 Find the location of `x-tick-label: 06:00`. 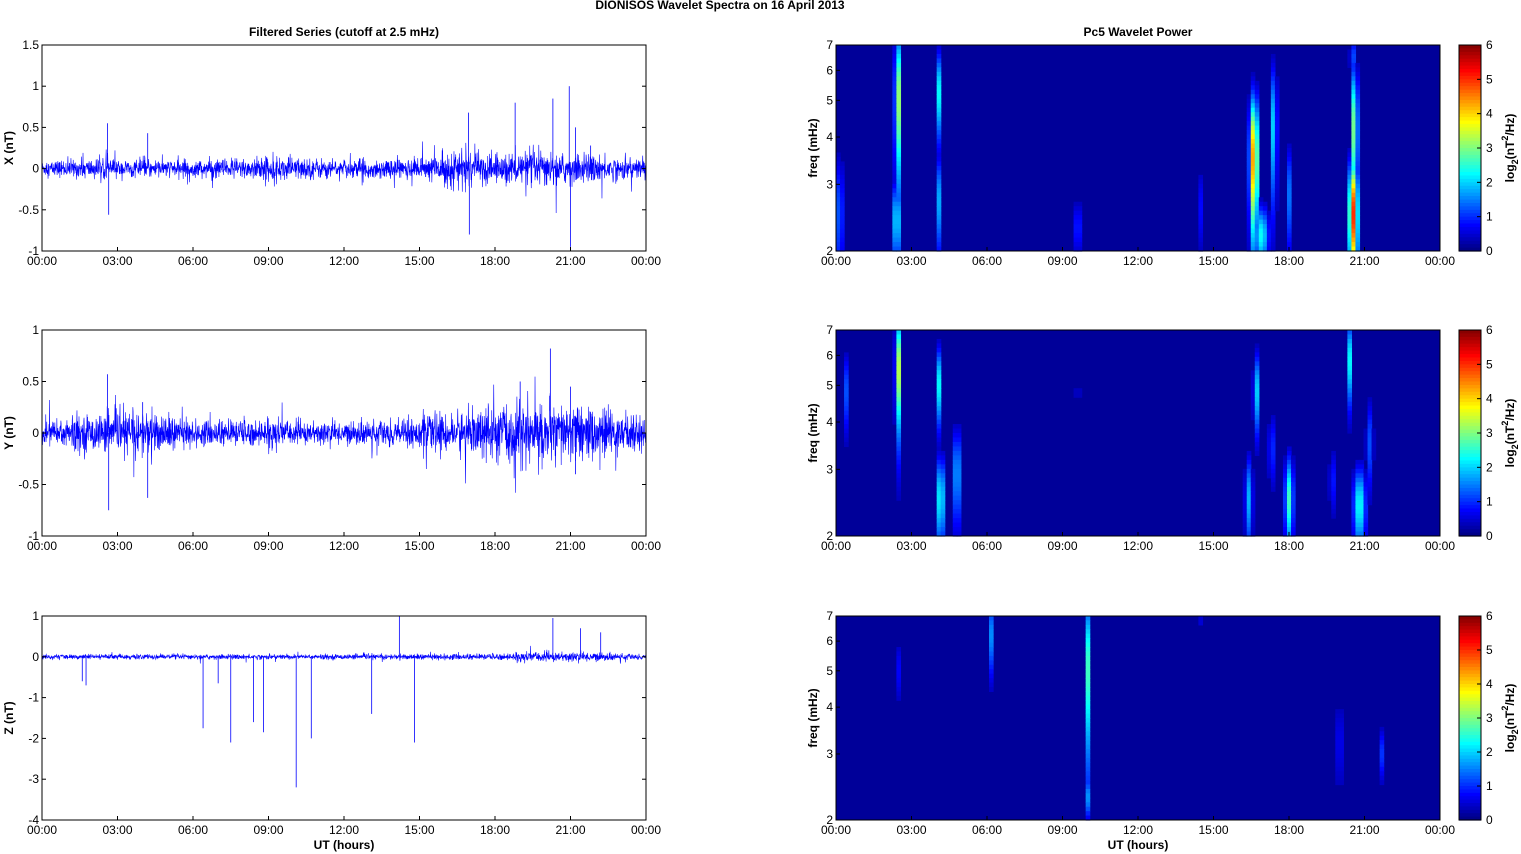

x-tick-label: 06:00 is located at coordinates (193, 261).